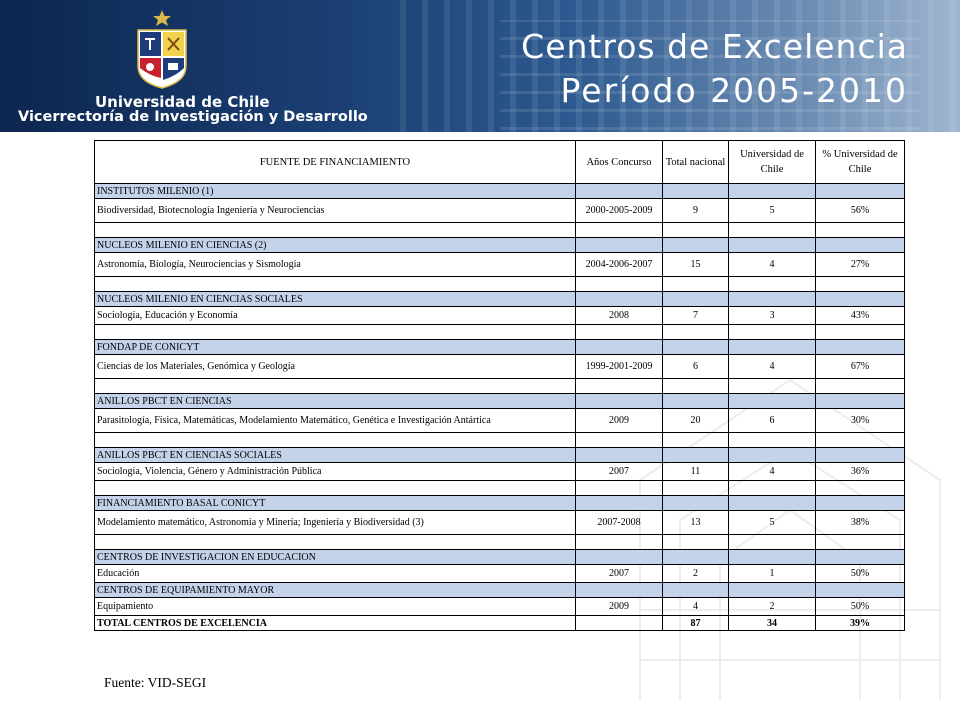  I want to click on source-note: Fuente: VID-SEGI, so click(155, 682).